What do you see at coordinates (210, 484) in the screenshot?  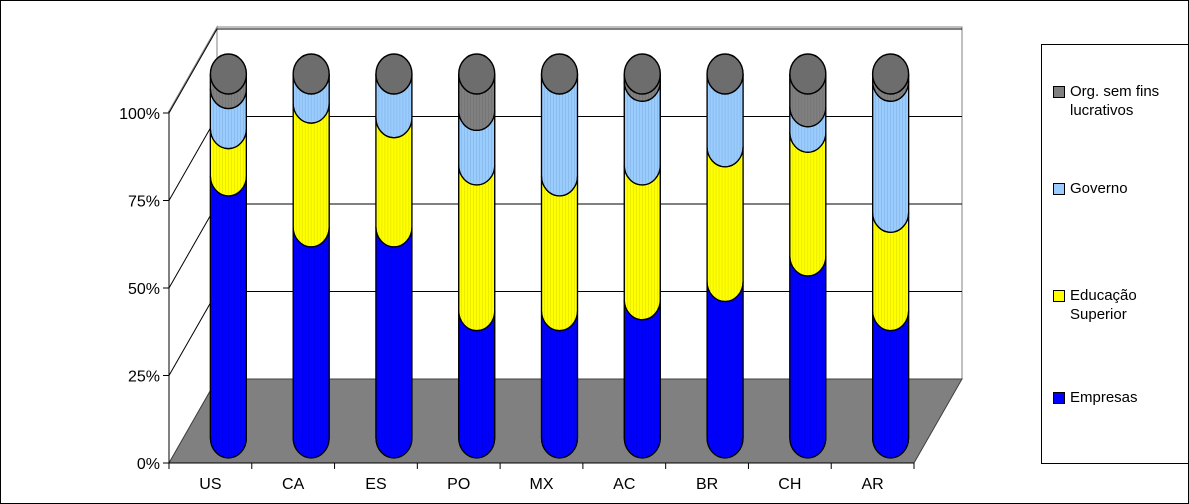 I see `x-tick-label: US` at bounding box center [210, 484].